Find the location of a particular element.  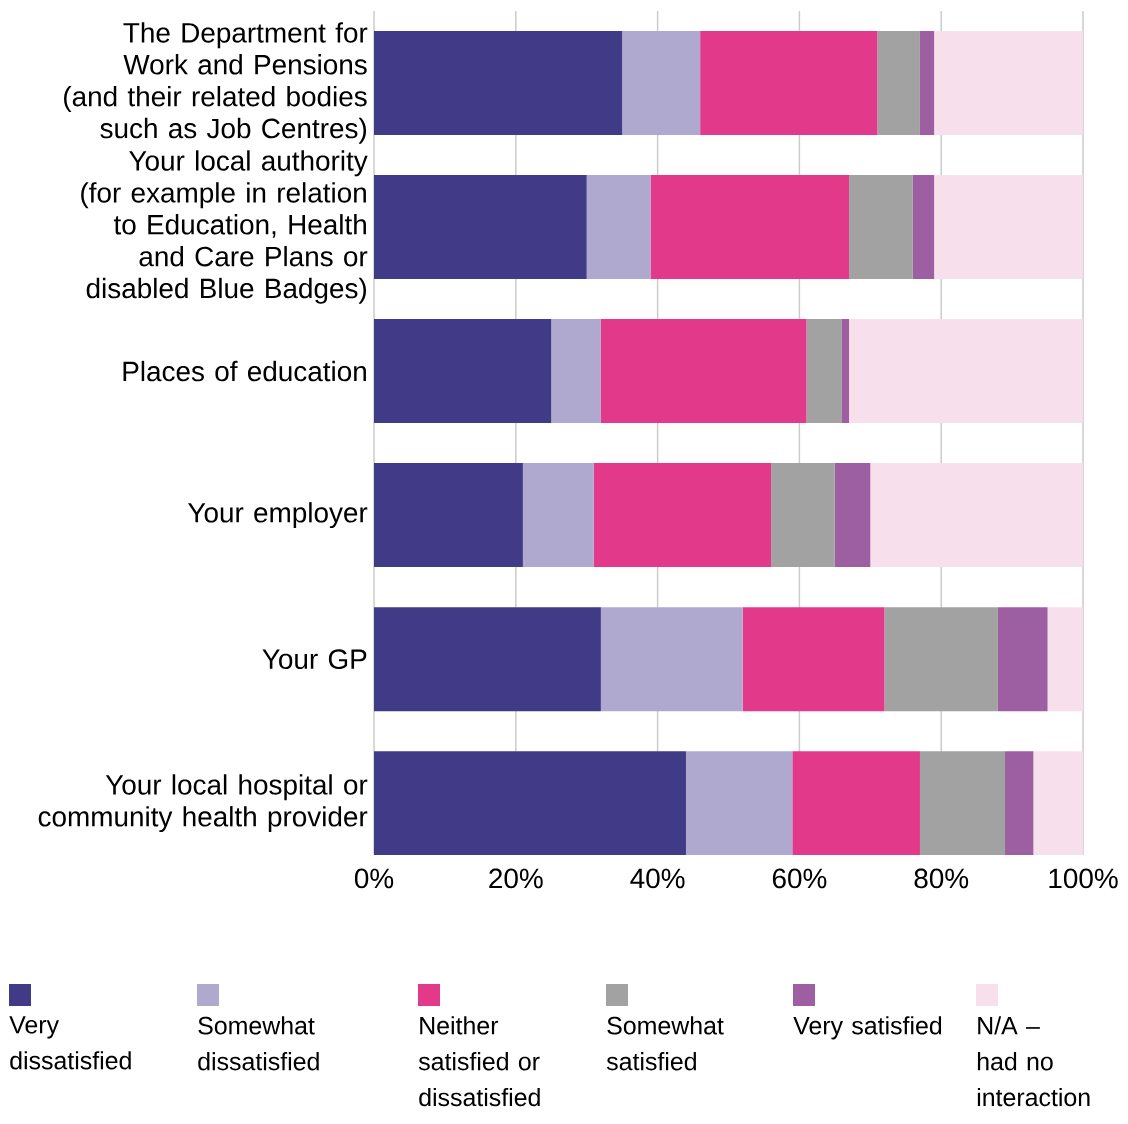

y-tick-label: Your GP is located at coordinates (314, 659).